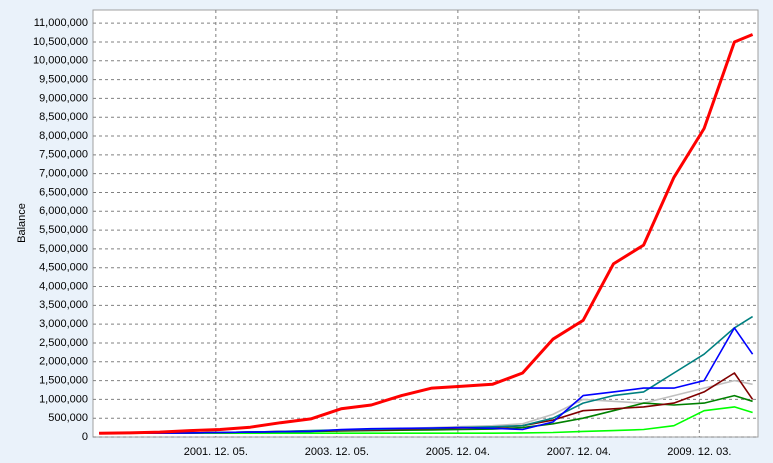 This screenshot has height=463, width=773. I want to click on x-tick-label: 2005. 12. 04., so click(458, 452).